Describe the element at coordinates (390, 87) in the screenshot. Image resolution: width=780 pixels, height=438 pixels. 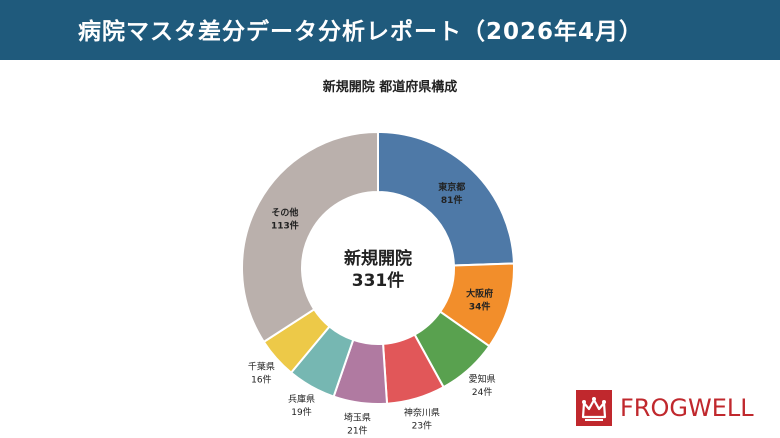
I see `chart-title: 新規開院 都道府県構成` at that location.